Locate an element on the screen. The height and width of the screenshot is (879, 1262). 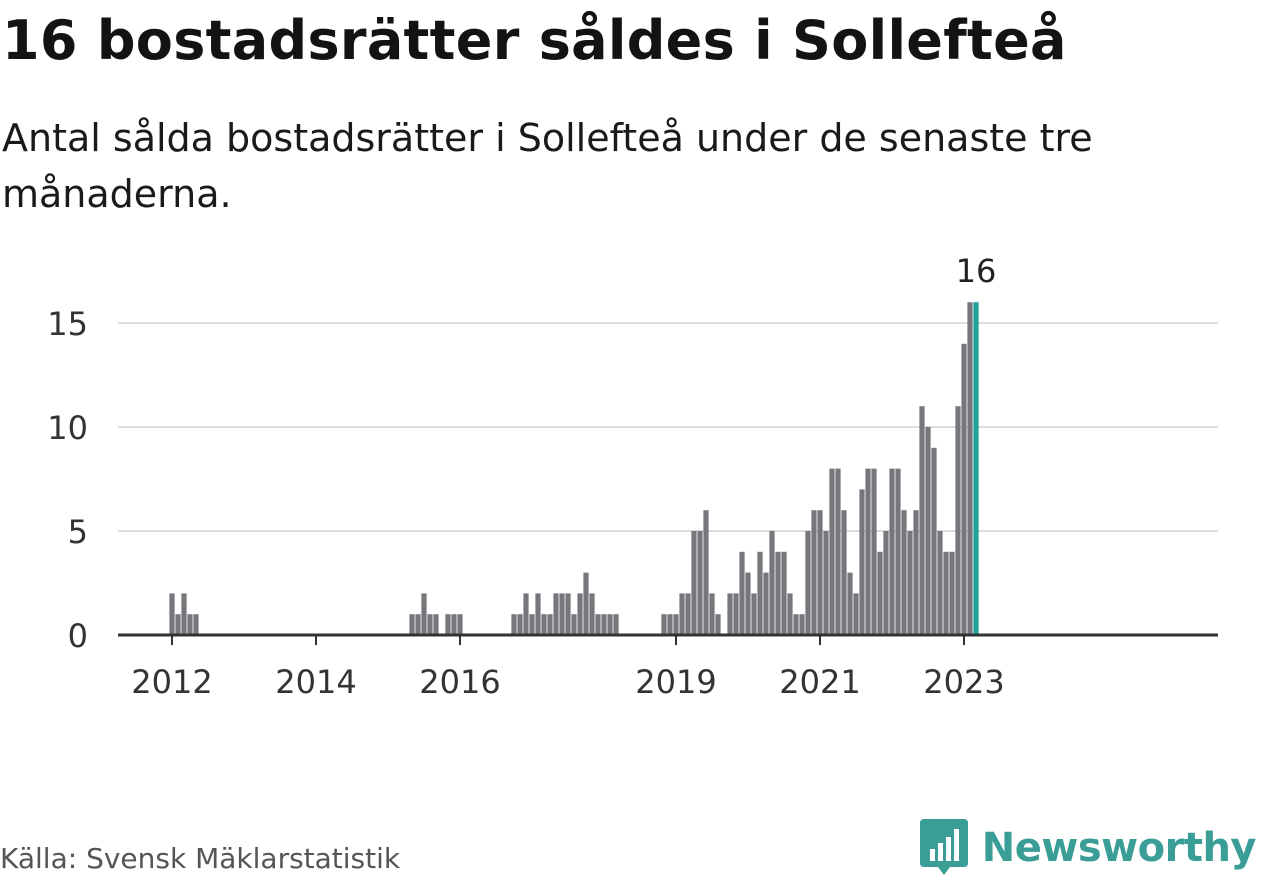
x-tick-label: 2014 is located at coordinates (315, 682).